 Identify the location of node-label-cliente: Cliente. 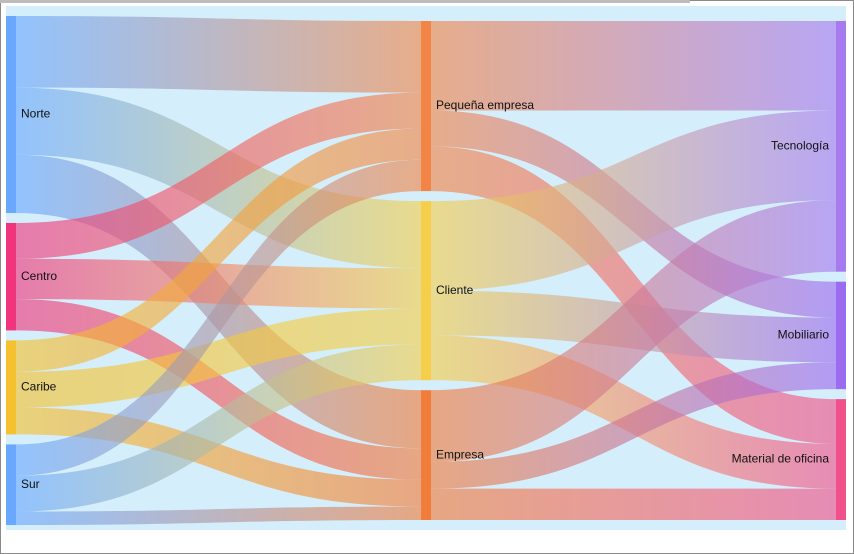
(455, 290).